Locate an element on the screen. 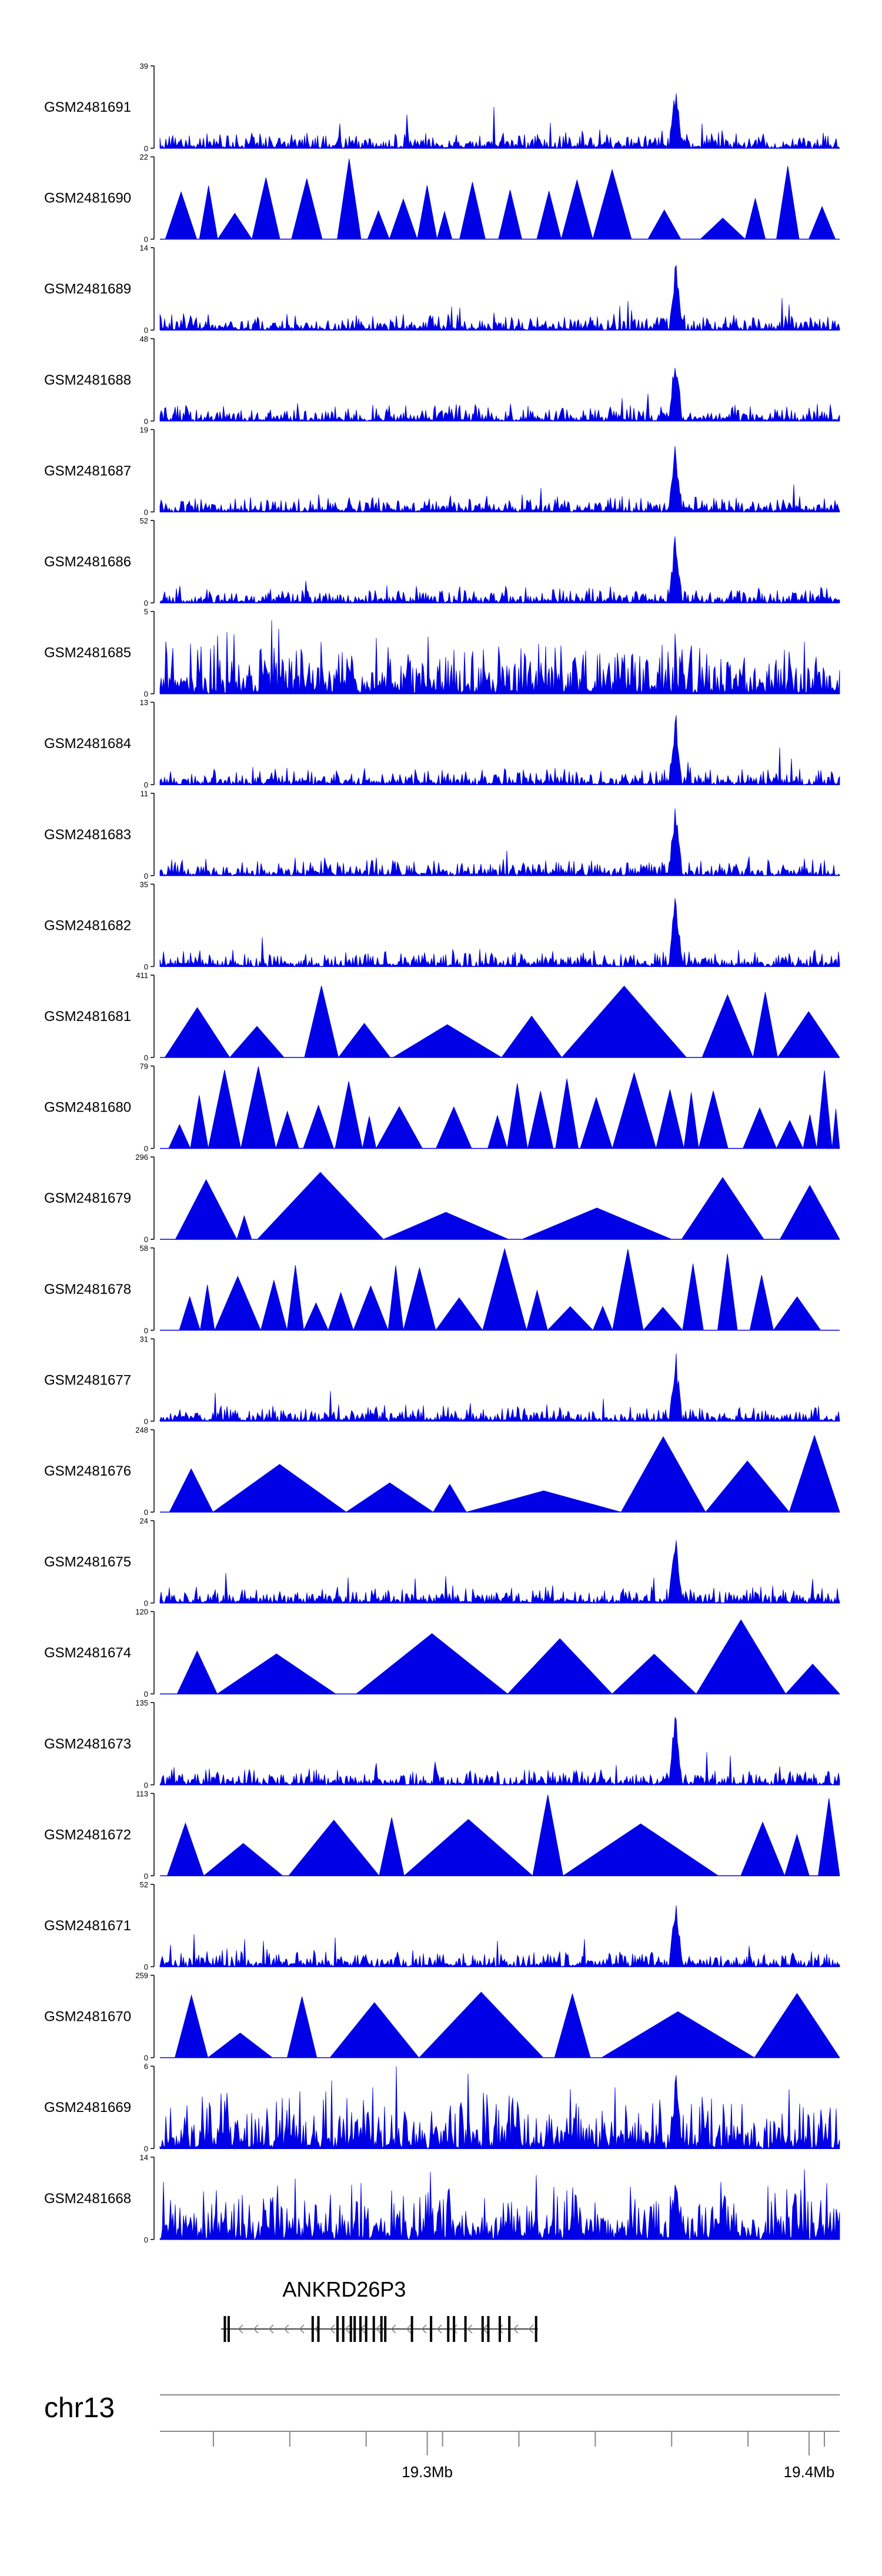 The width and height of the screenshot is (882, 2576). axis-tick-label: 19.3Mb is located at coordinates (427, 2472).